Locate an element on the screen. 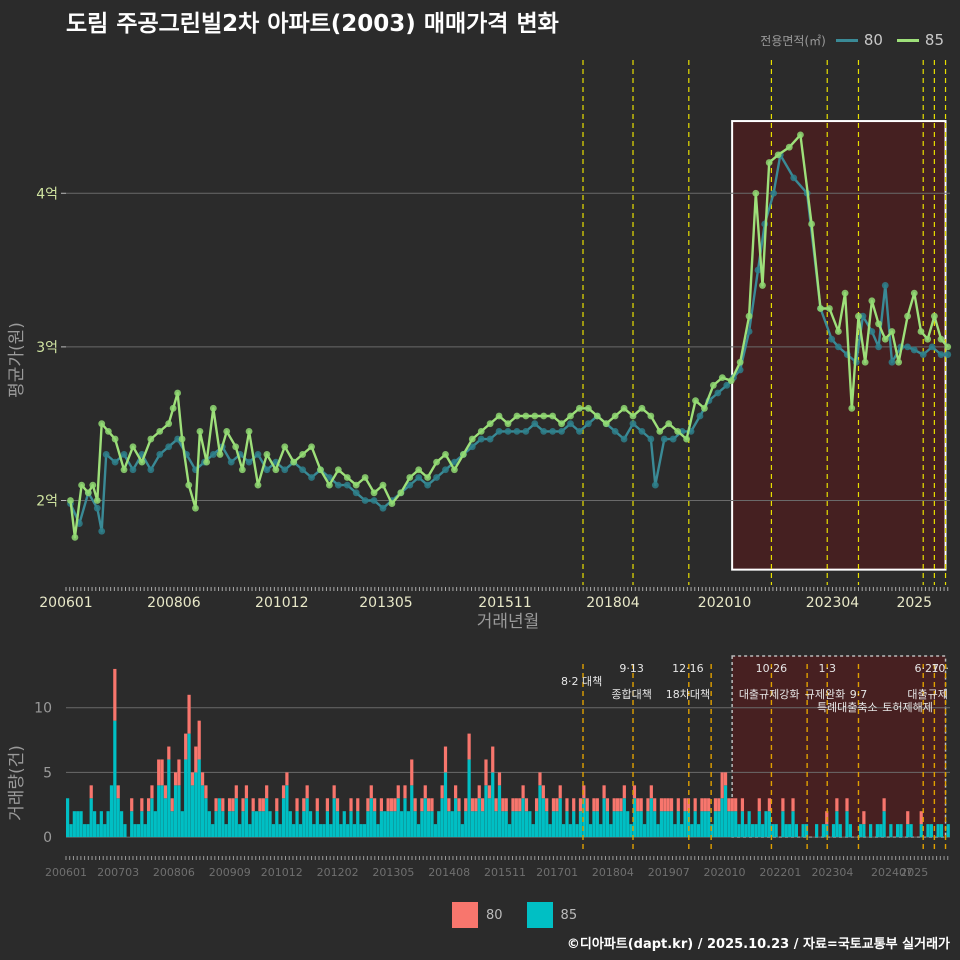  x-tick-label: 201202 is located at coordinates (338, 872).